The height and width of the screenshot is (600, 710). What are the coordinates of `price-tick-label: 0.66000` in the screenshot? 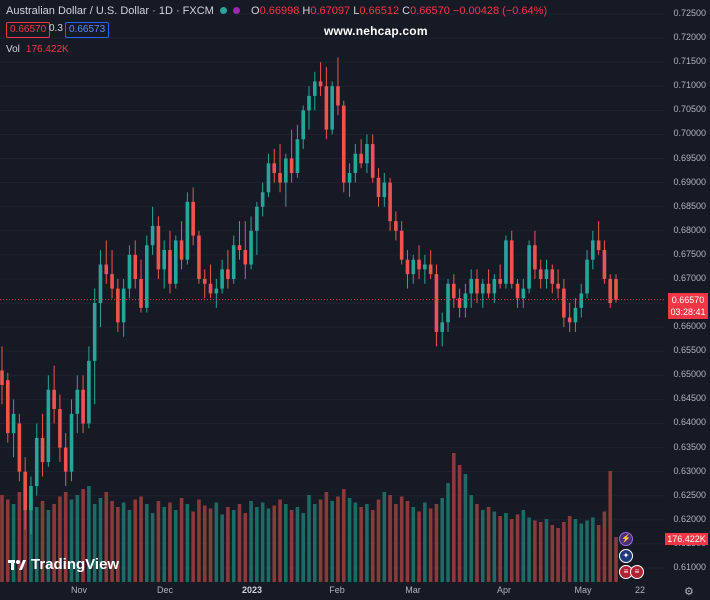 It's located at (689, 326).